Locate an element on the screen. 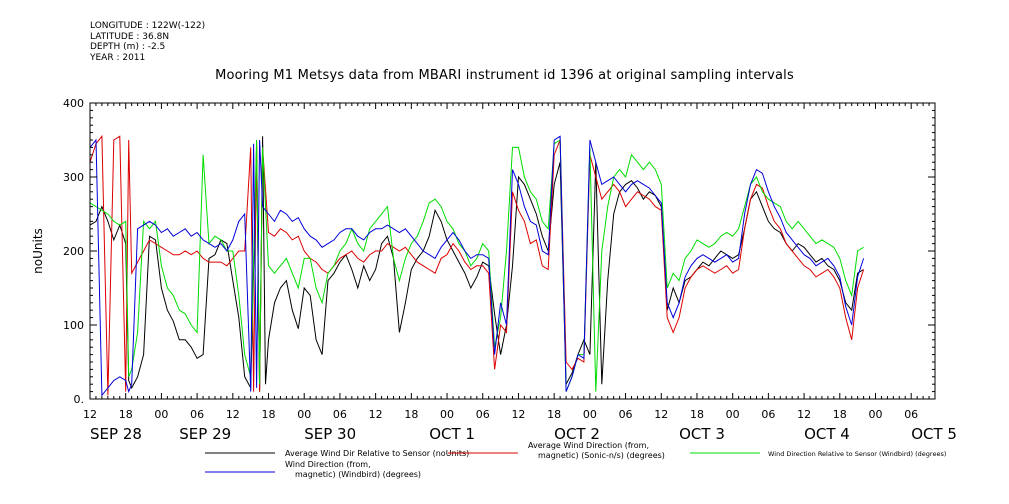  x-day-label: OCT 3 is located at coordinates (702, 434).